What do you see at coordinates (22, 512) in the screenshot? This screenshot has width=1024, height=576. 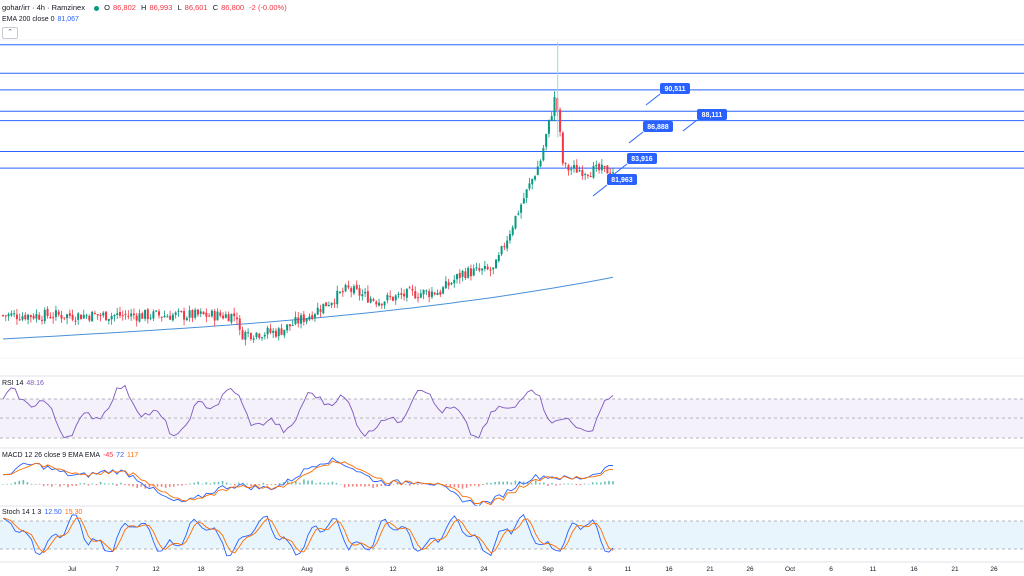 I see `stoch-label: Stoch 14 1 3` at bounding box center [22, 512].